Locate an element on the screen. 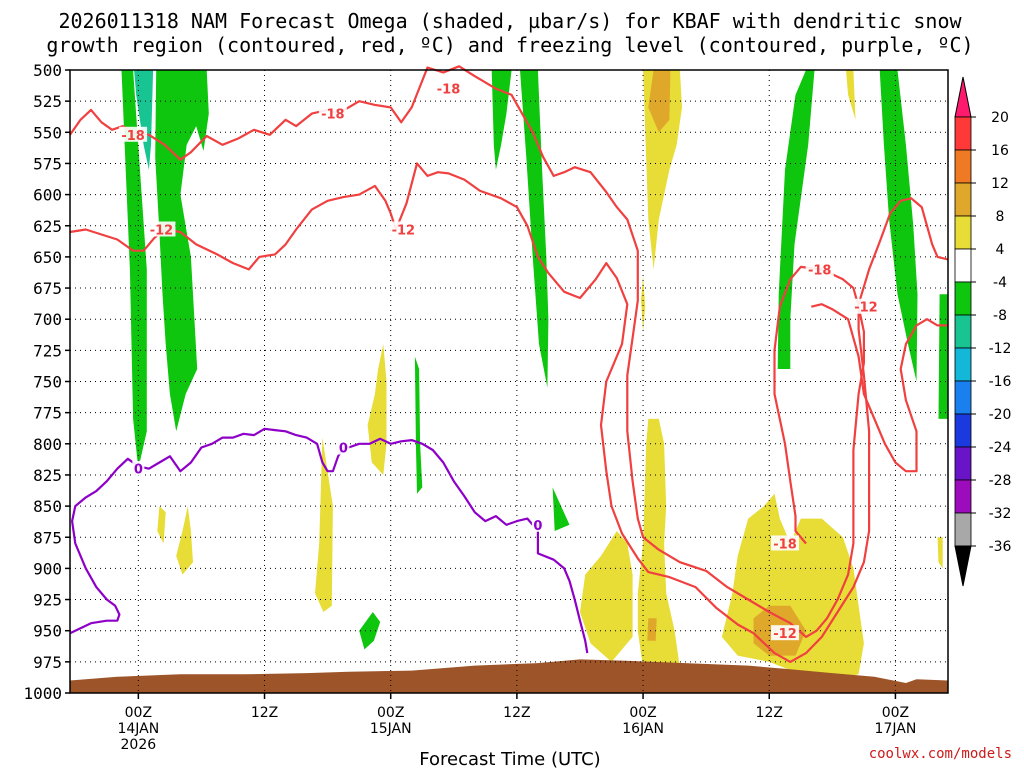  colorbar-label: -28 is located at coordinates (1000, 481).